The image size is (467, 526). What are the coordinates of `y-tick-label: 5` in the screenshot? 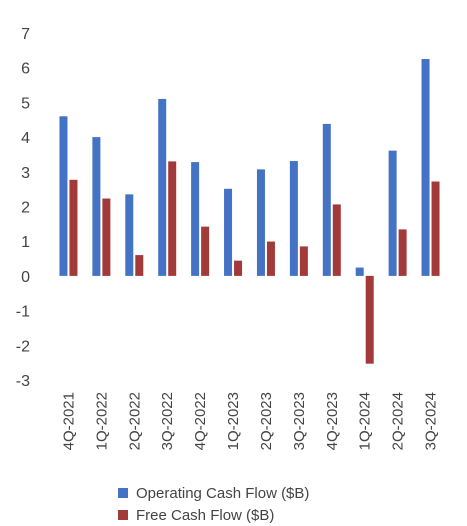 It's located at (25, 103).